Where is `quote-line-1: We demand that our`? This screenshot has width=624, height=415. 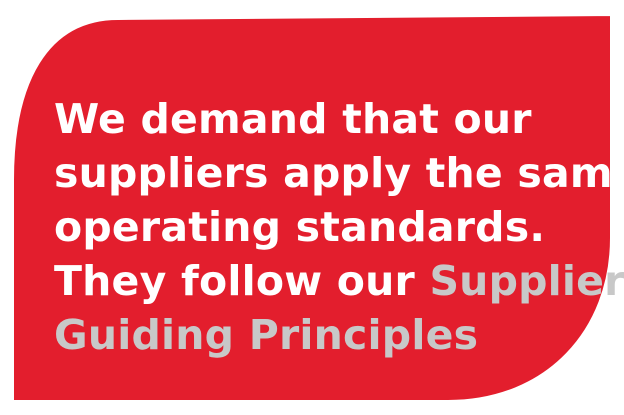
quote-line-1: We demand that our is located at coordinates (293, 119).